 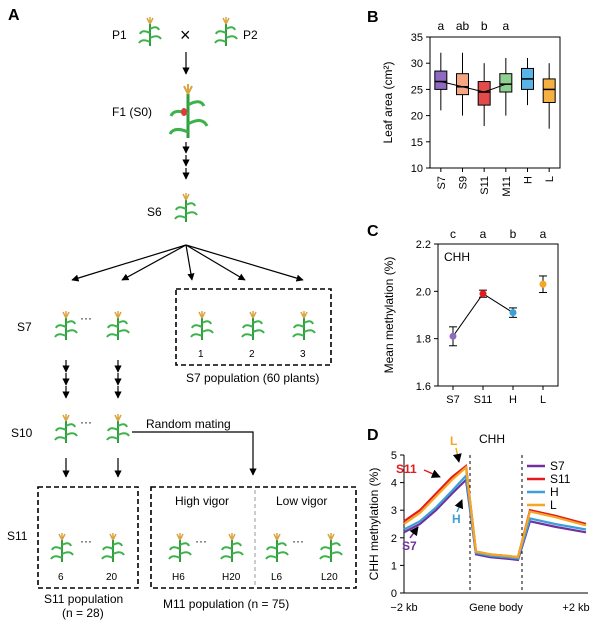 I want to click on x-tick-label: M11, so click(x=507, y=186).